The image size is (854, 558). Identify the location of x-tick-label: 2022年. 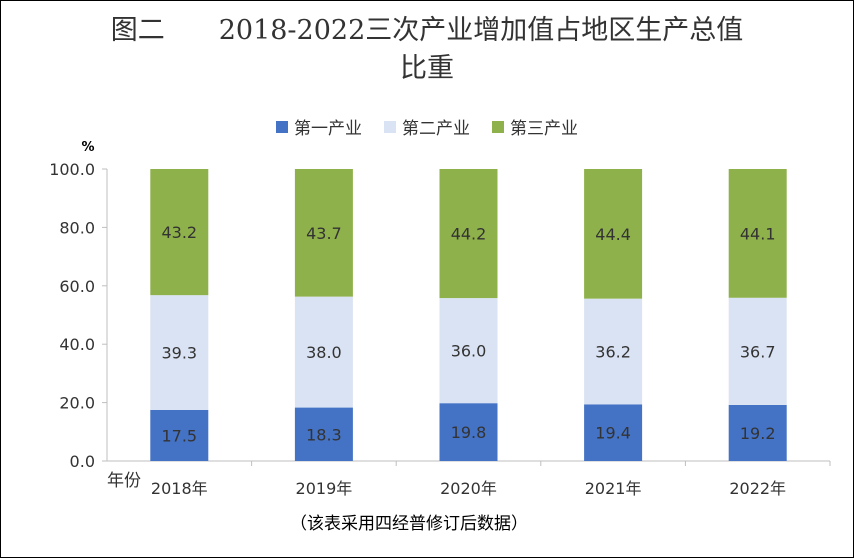
(757, 488).